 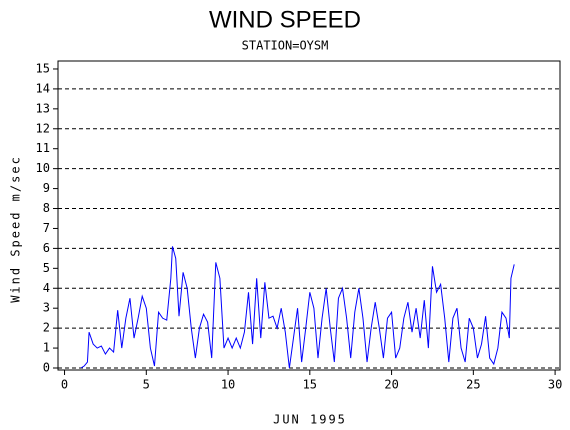 I want to click on y-tick-label: 10, so click(x=43, y=168).